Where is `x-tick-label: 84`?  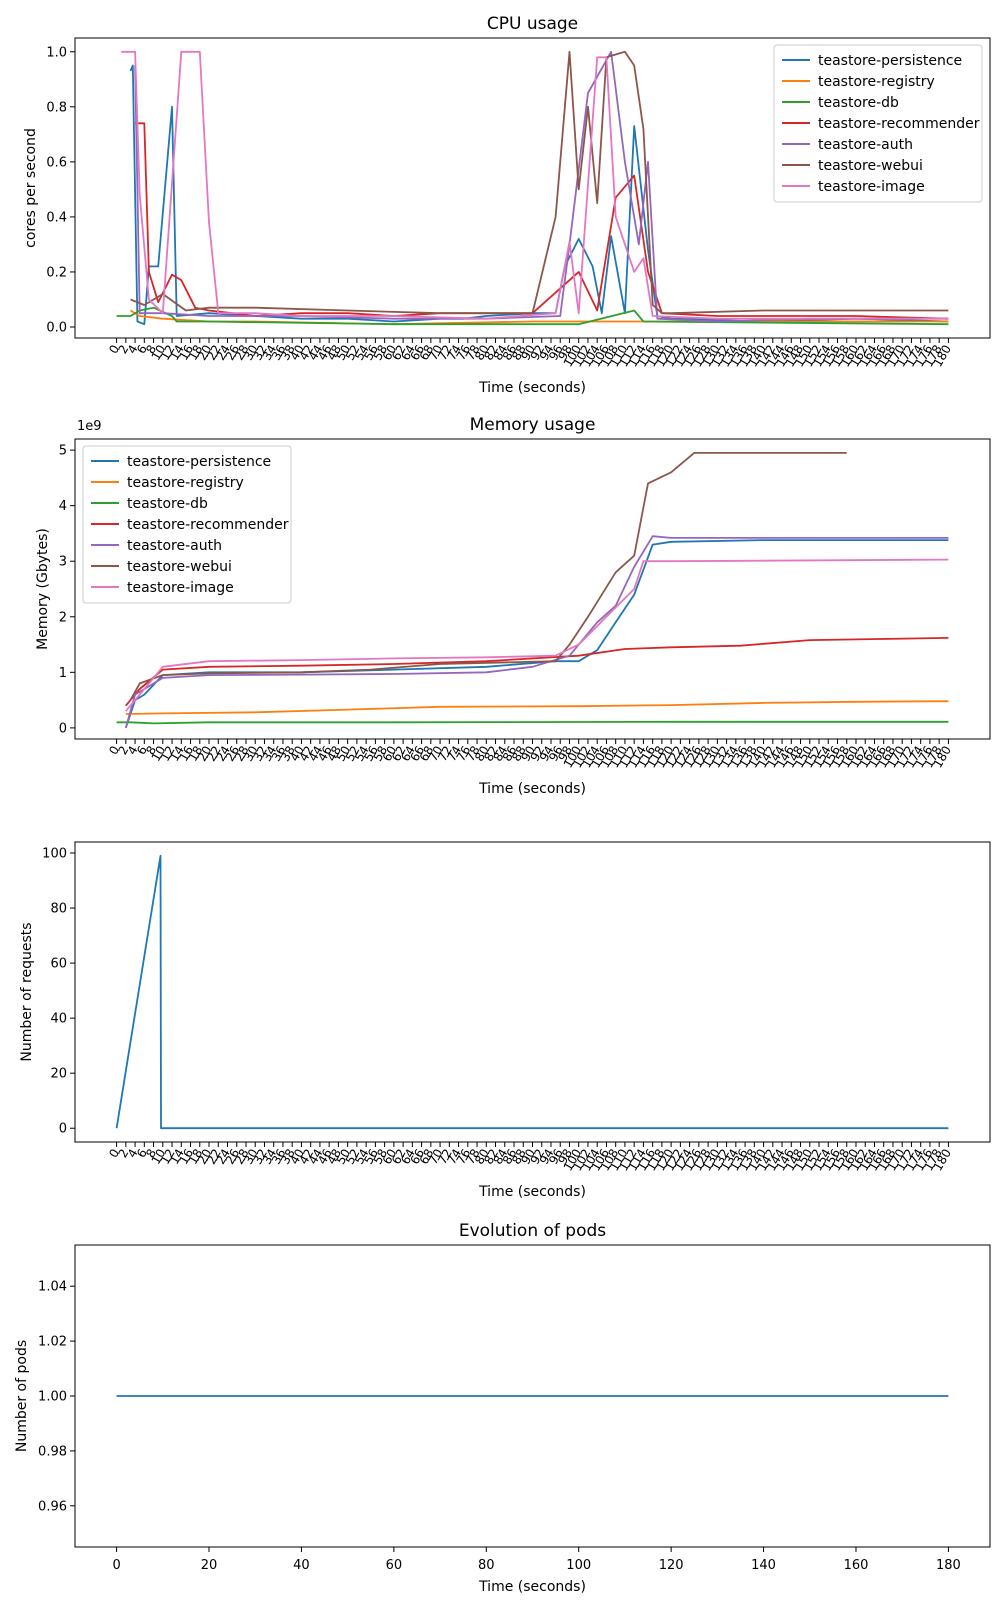
x-tick-label: 84 is located at coordinates (501, 754).